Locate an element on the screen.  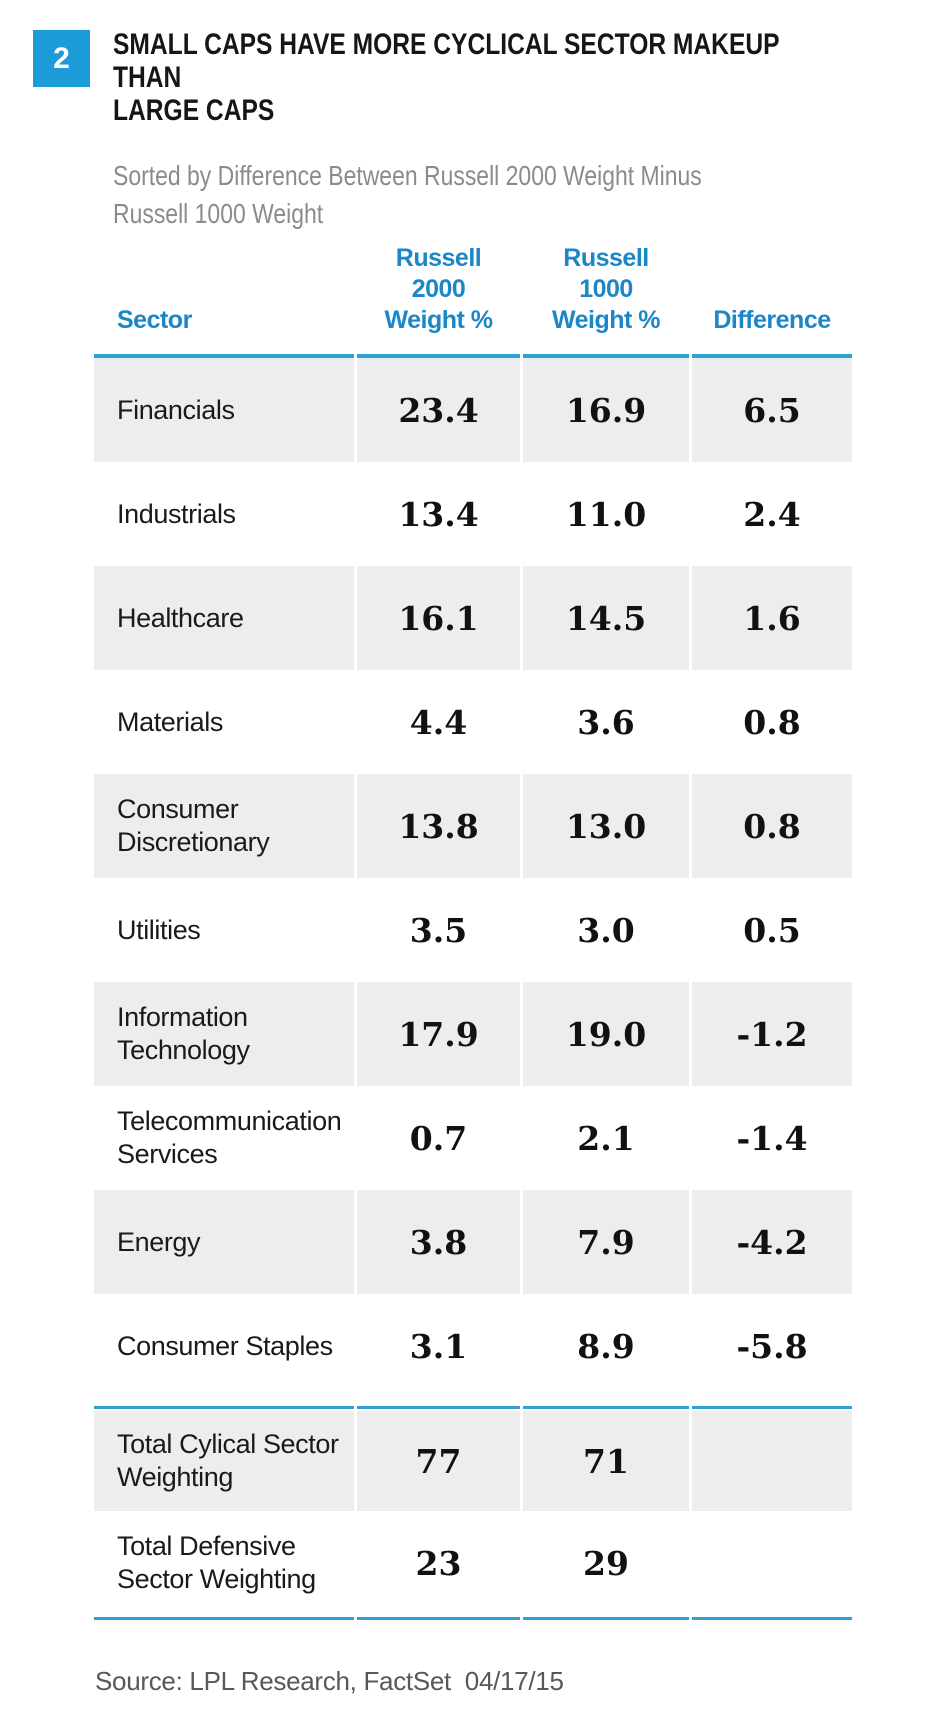
sector-cell: Information Technology is located at coordinates (224, 1034).